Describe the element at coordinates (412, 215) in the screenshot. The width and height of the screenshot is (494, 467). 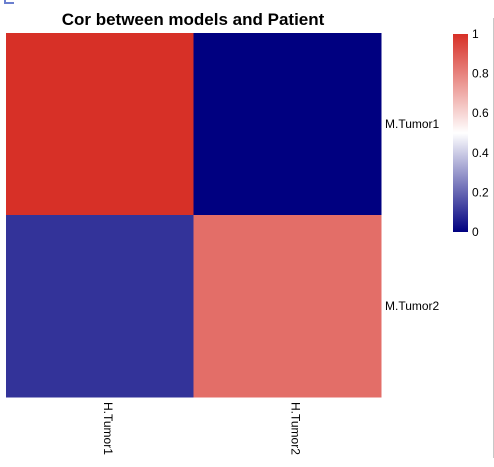
I see `row-labels: M.Tumor1 M.Tumor2` at that location.